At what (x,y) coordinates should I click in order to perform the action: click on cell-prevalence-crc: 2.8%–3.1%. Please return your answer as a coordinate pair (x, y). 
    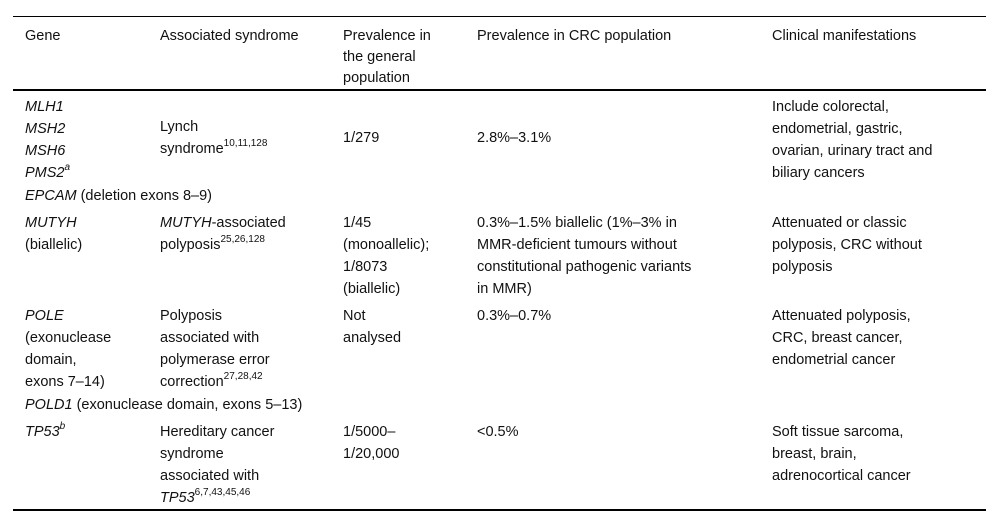
    Looking at the image, I should click on (624, 137).